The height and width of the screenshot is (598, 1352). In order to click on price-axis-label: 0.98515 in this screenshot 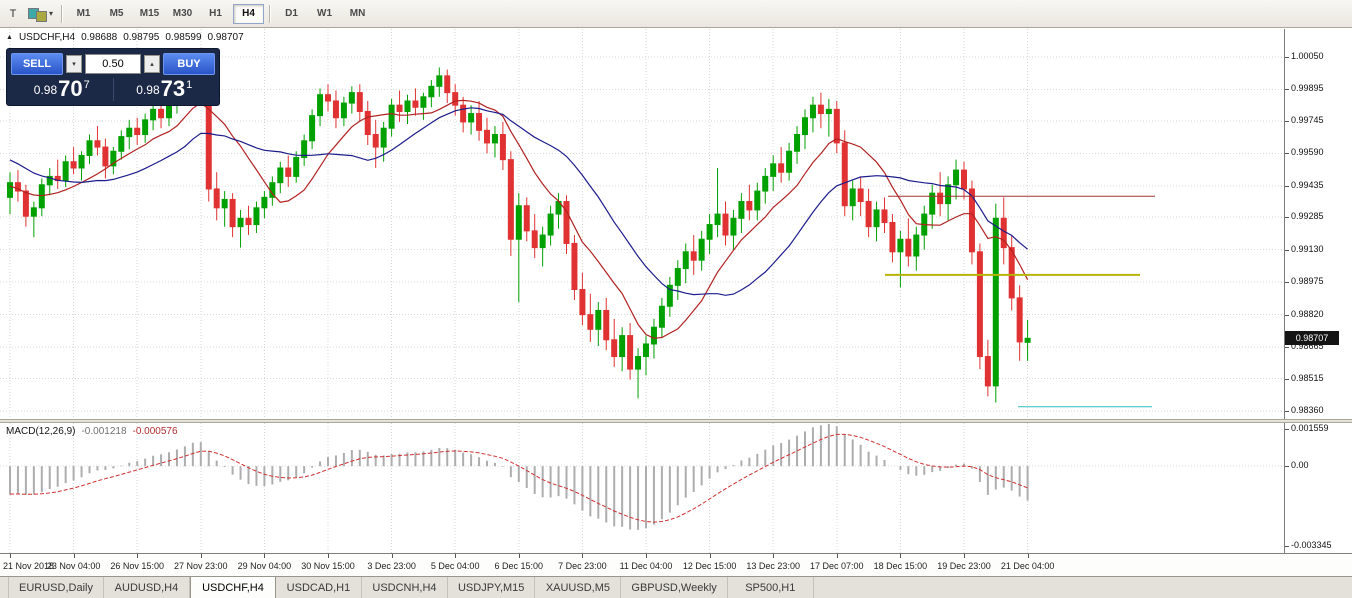, I will do `click(1307, 377)`.